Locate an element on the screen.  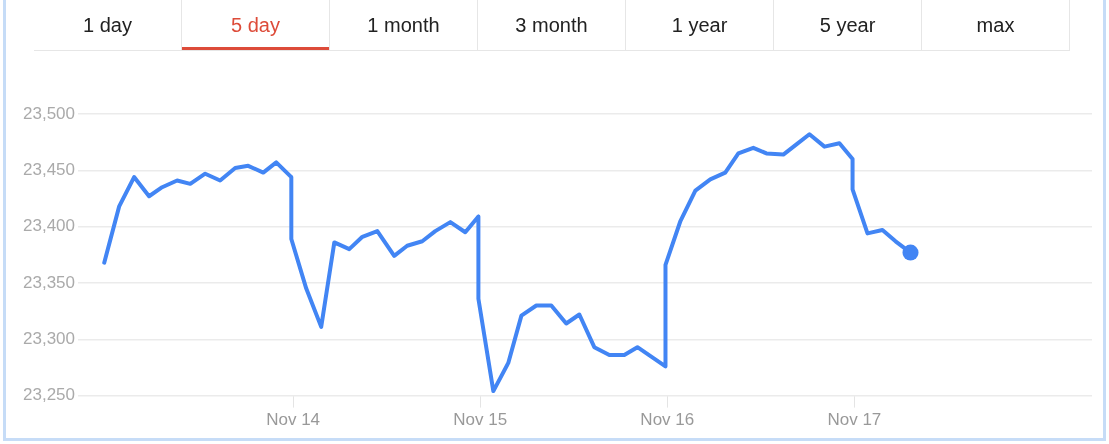
y-tick-label: 23,450 is located at coordinates (49, 170).